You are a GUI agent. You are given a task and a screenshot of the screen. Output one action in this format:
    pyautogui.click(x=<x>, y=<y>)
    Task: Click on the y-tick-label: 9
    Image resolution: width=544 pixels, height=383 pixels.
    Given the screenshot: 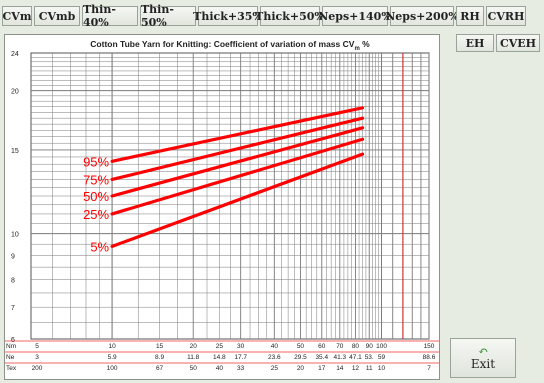 What is the action you would take?
    pyautogui.click(x=13, y=256)
    